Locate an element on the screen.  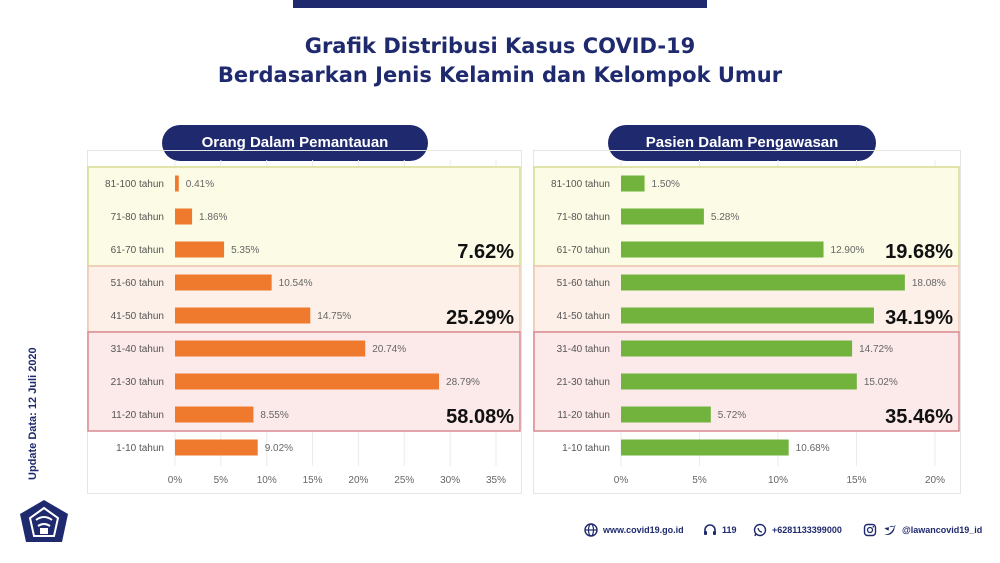
pdp-value-label: 15.02% is located at coordinates (881, 382).